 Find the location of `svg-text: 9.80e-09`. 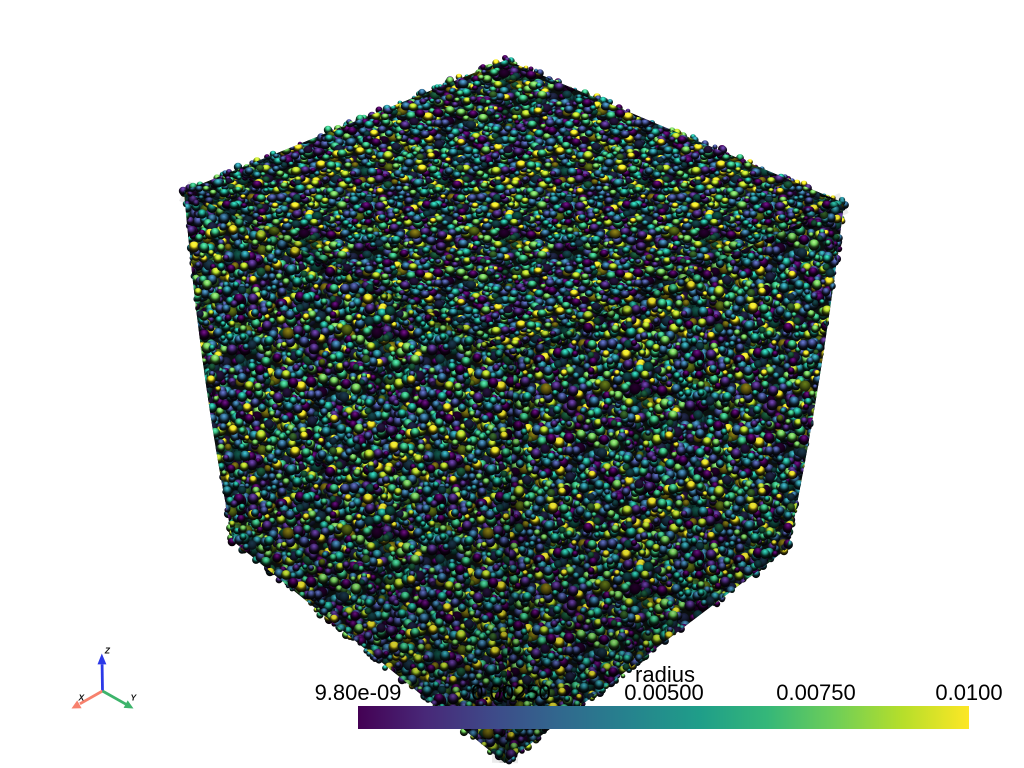

svg-text: 9.80e-09 is located at coordinates (358, 692).